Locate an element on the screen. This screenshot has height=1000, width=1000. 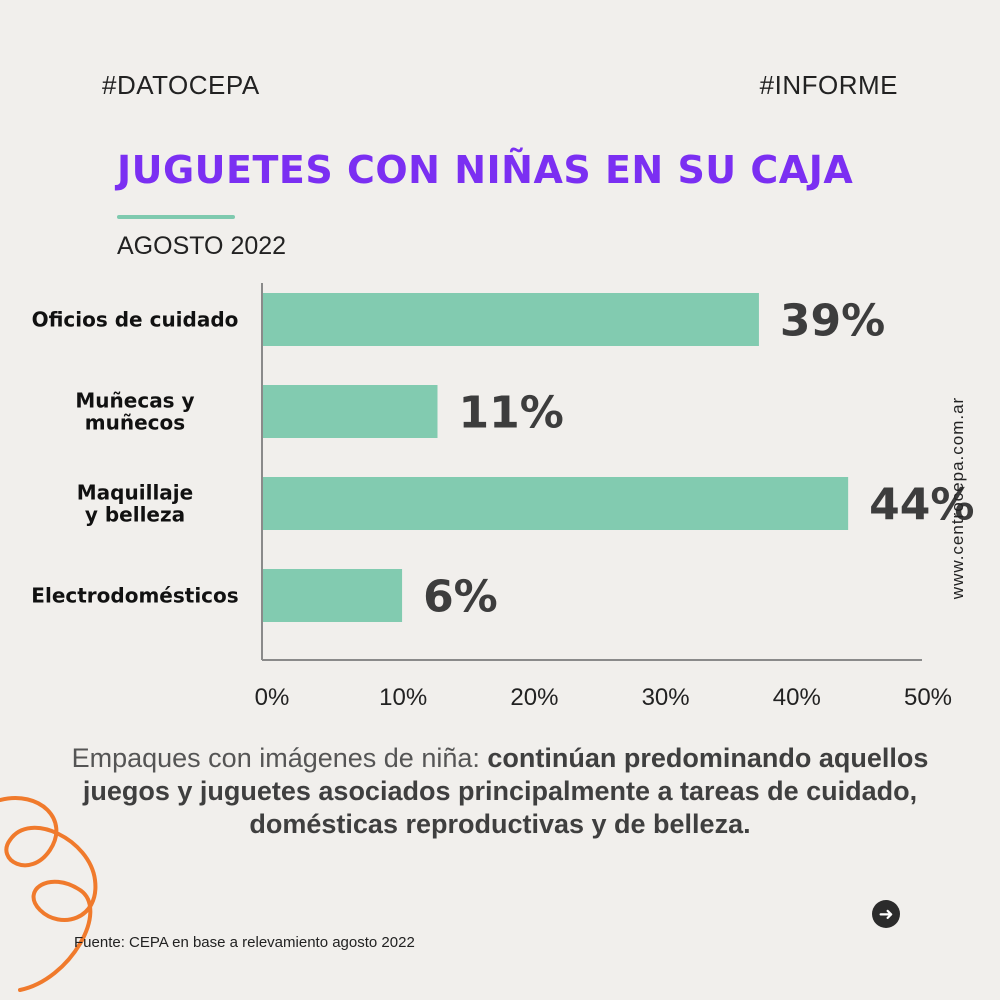
caption-intro: Empaques con imágenes de niña: is located at coordinates (279, 758).